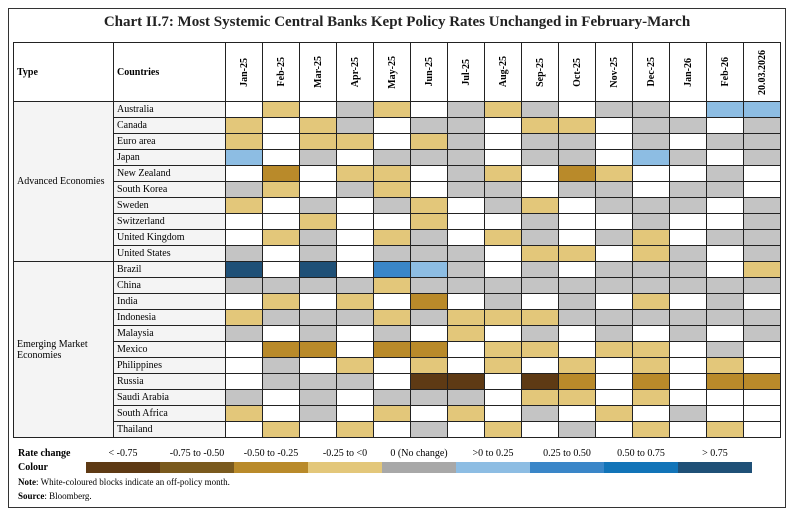  What do you see at coordinates (397, 141) in the screenshot?
I see `table-row: Euro area` at bounding box center [397, 141].